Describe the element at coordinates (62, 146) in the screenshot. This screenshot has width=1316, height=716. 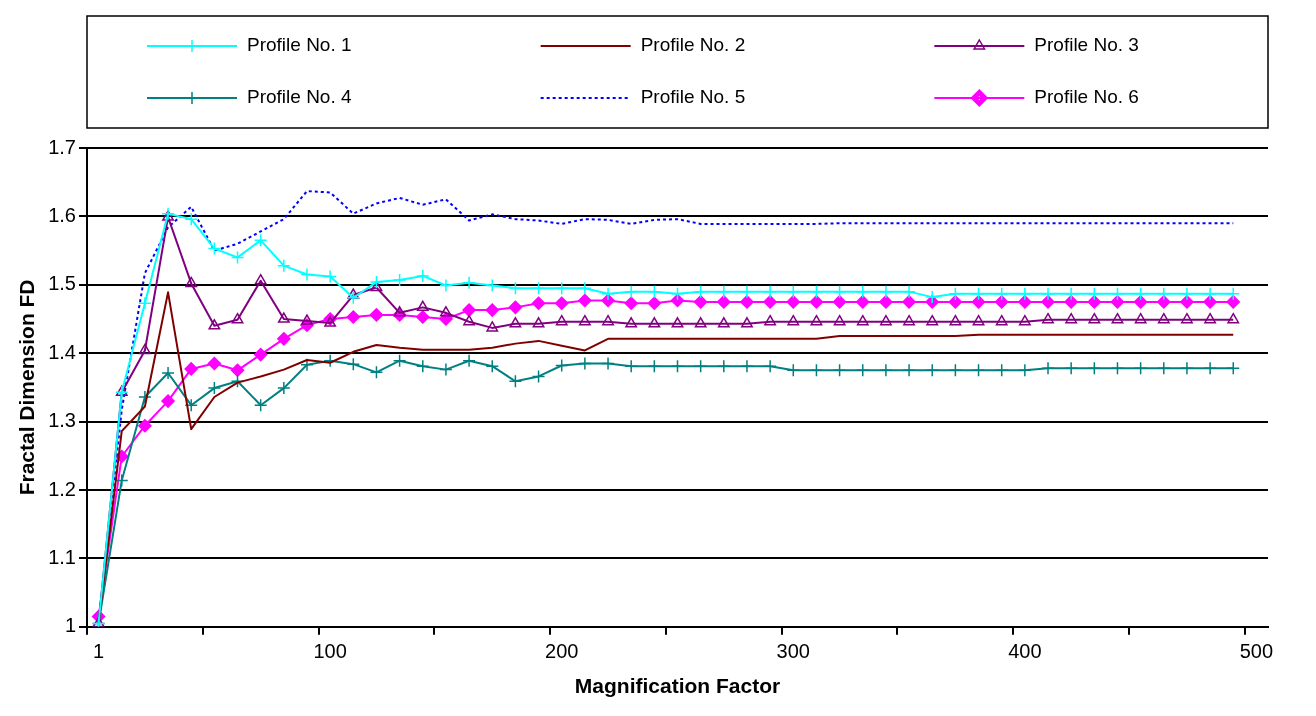
I see `y-tick-label: 1.7` at that location.